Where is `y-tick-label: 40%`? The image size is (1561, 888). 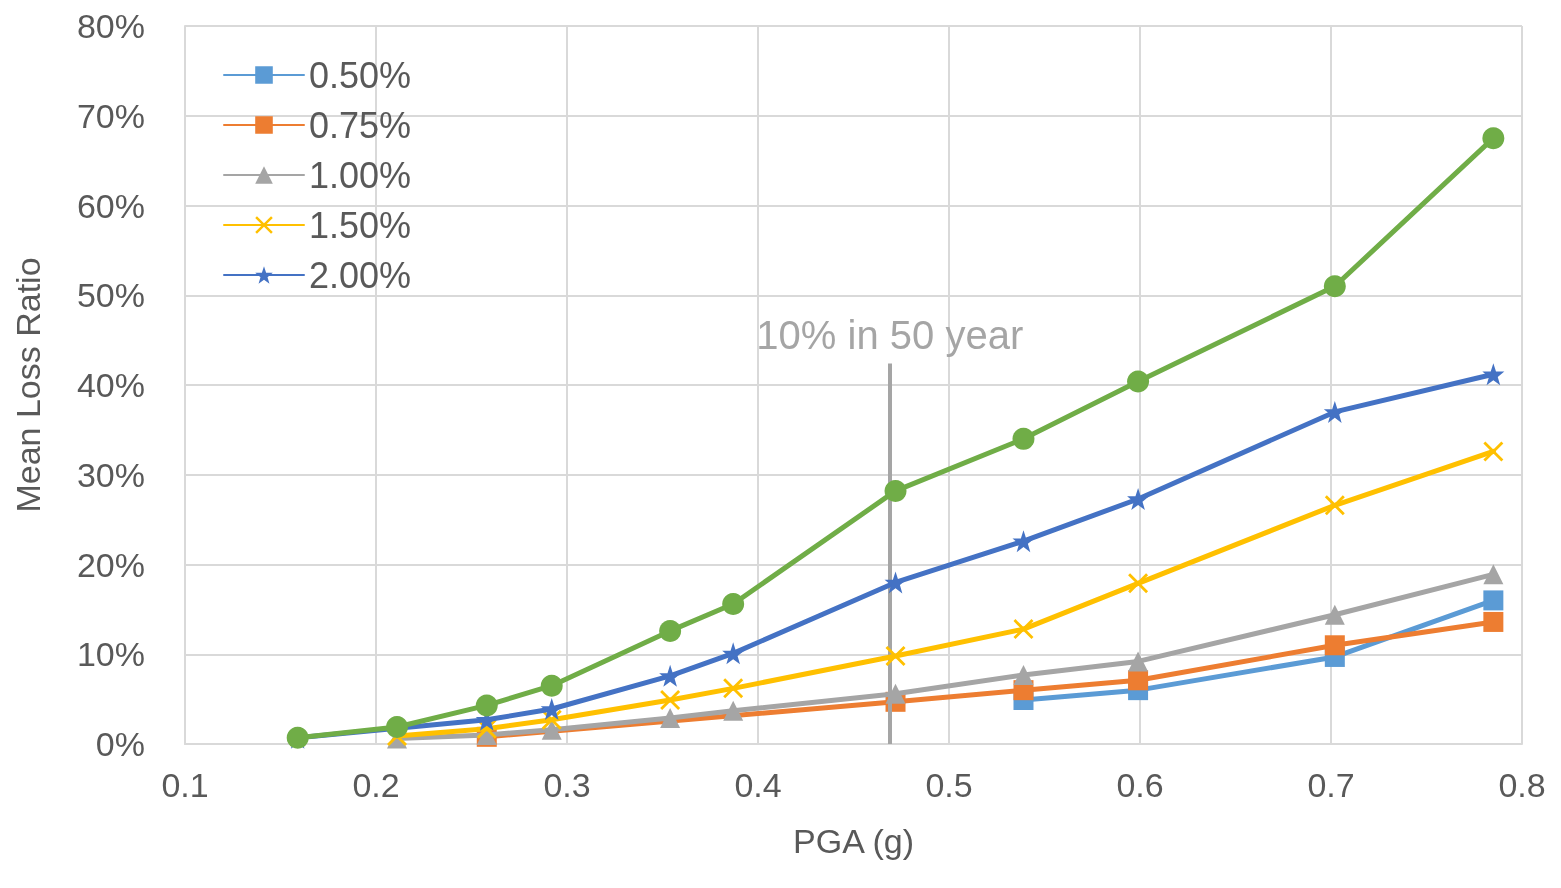 y-tick-label: 40% is located at coordinates (110, 385).